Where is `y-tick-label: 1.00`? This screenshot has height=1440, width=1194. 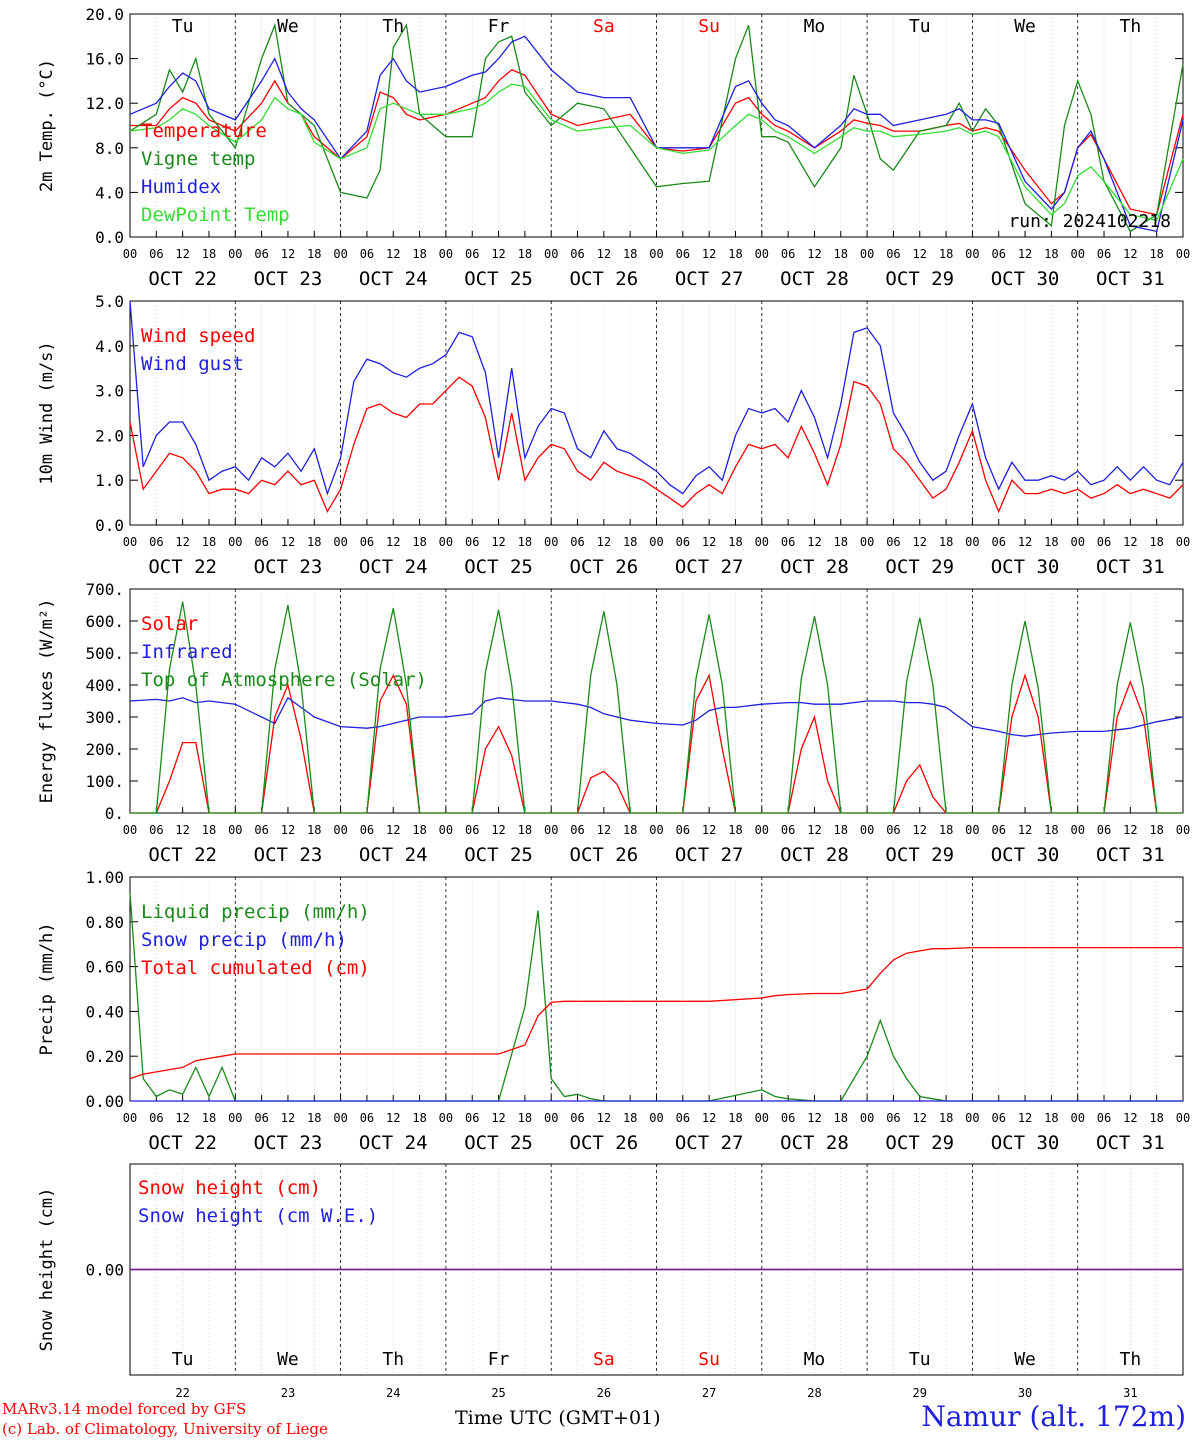
y-tick-label: 1.00 is located at coordinates (104, 877).